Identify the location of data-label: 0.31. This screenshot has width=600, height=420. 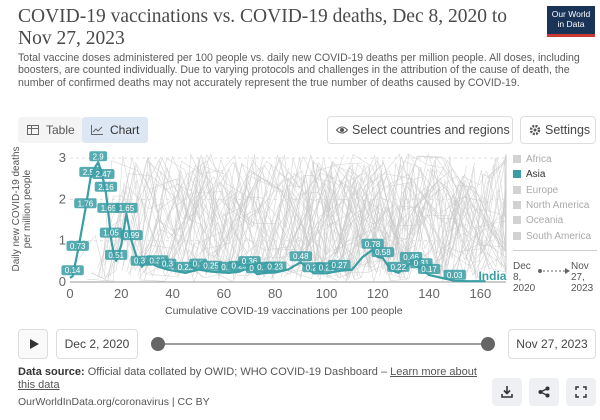
(422, 263).